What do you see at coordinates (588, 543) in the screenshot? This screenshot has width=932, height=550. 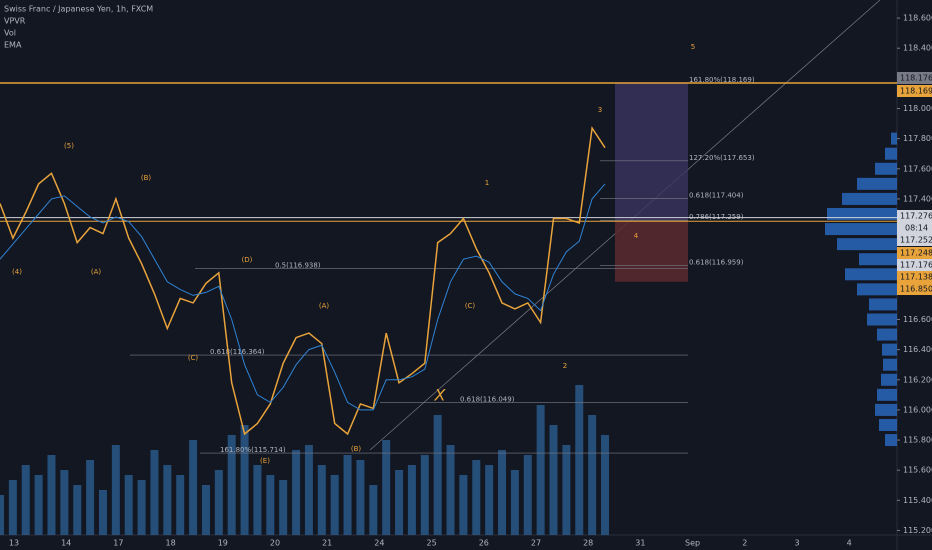 I see `x-tick-label: 28` at bounding box center [588, 543].